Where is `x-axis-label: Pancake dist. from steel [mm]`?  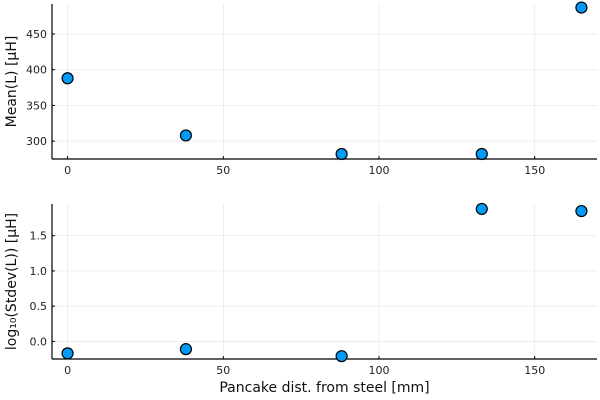
x-axis-label: Pancake dist. from steel [mm] is located at coordinates (324, 388).